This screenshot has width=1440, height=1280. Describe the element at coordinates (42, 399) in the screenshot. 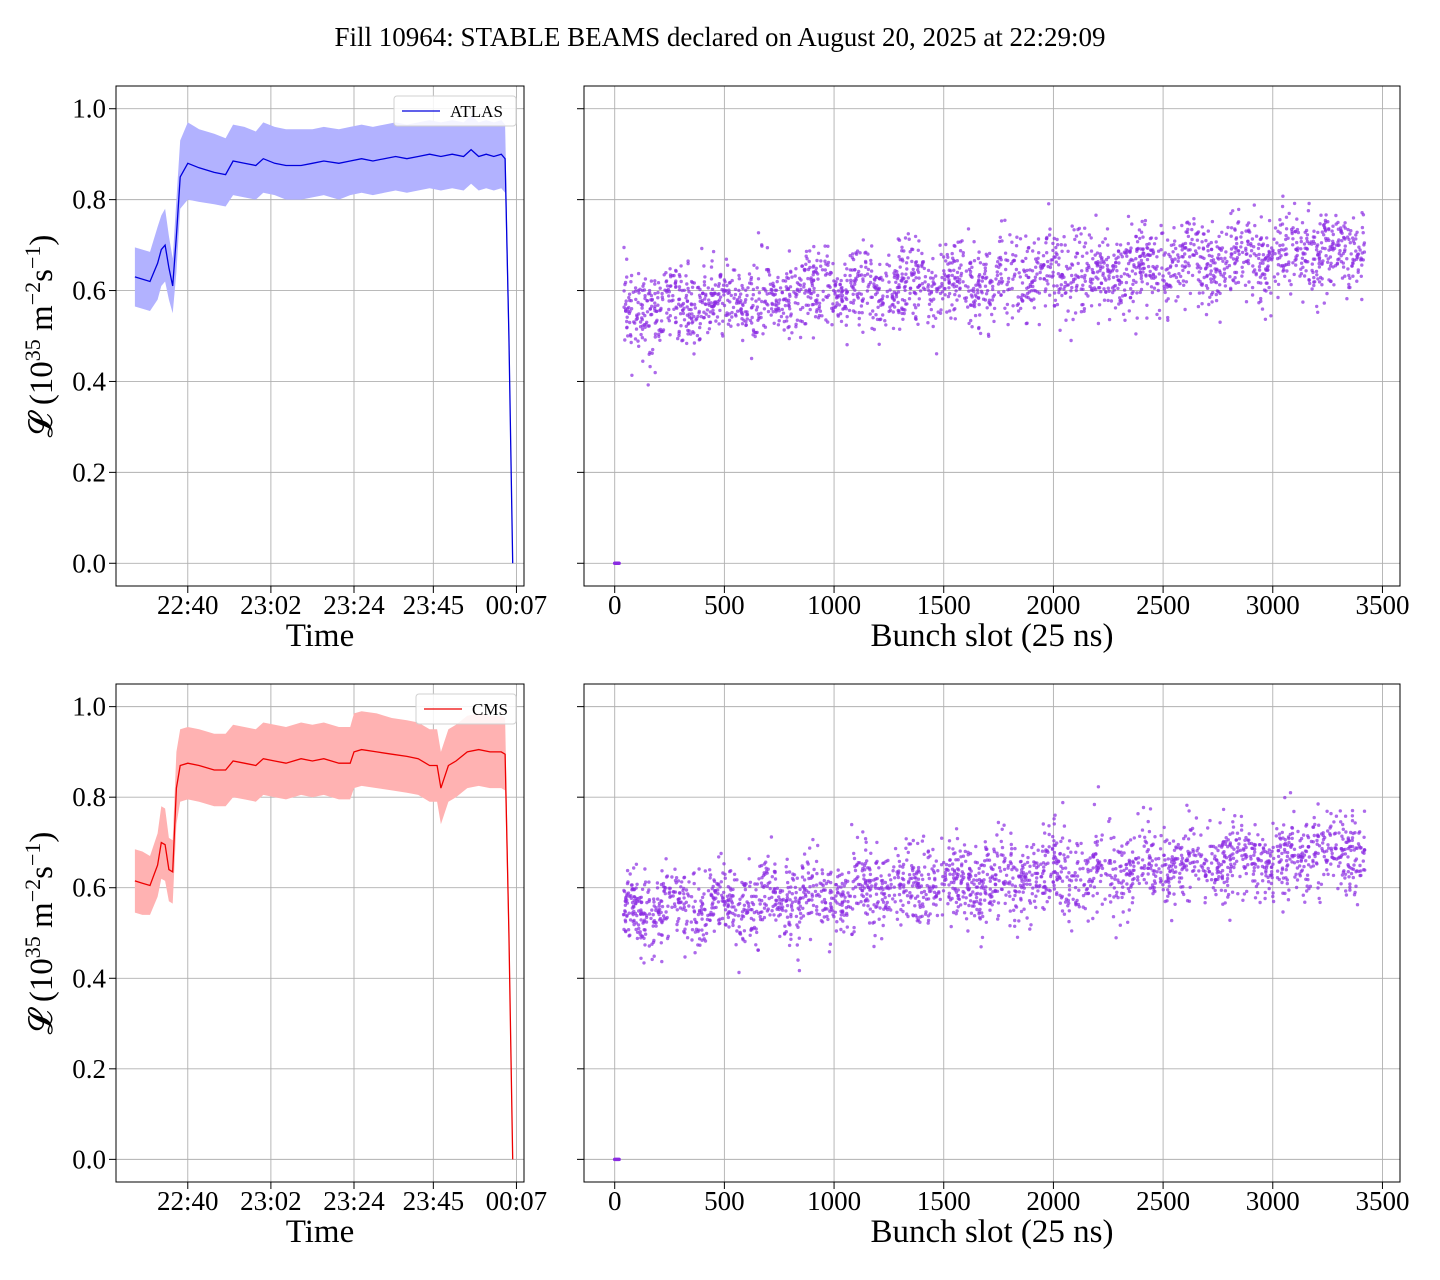

I see `y-label-text: 𝓛 (10` at that location.